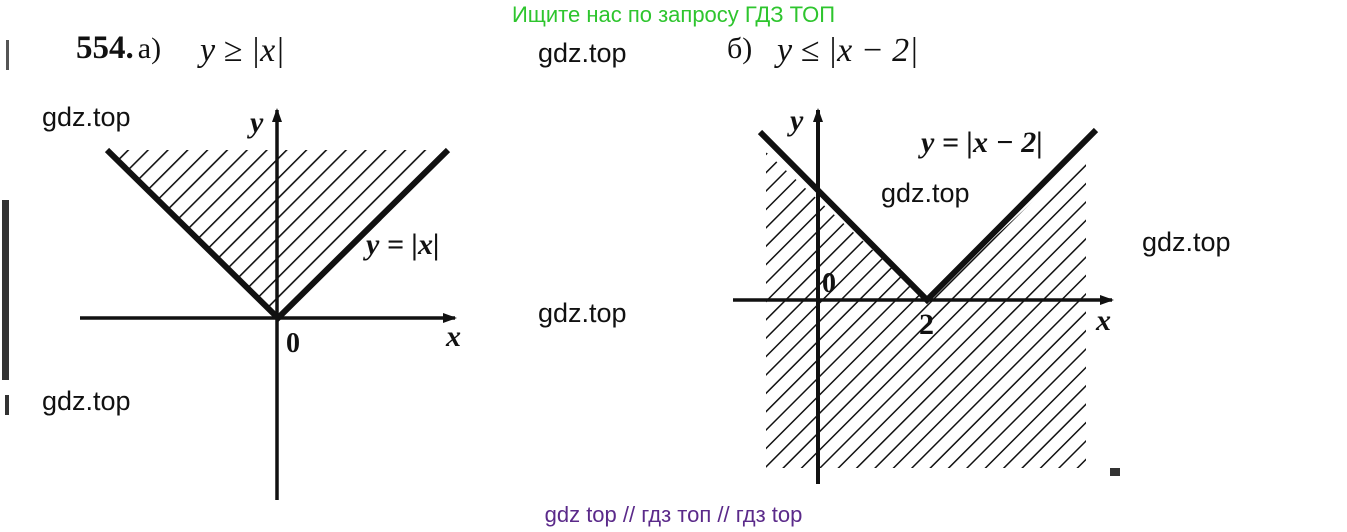  Describe the element at coordinates (149, 48) in the screenshot. I see `part-a-label: а)` at that location.